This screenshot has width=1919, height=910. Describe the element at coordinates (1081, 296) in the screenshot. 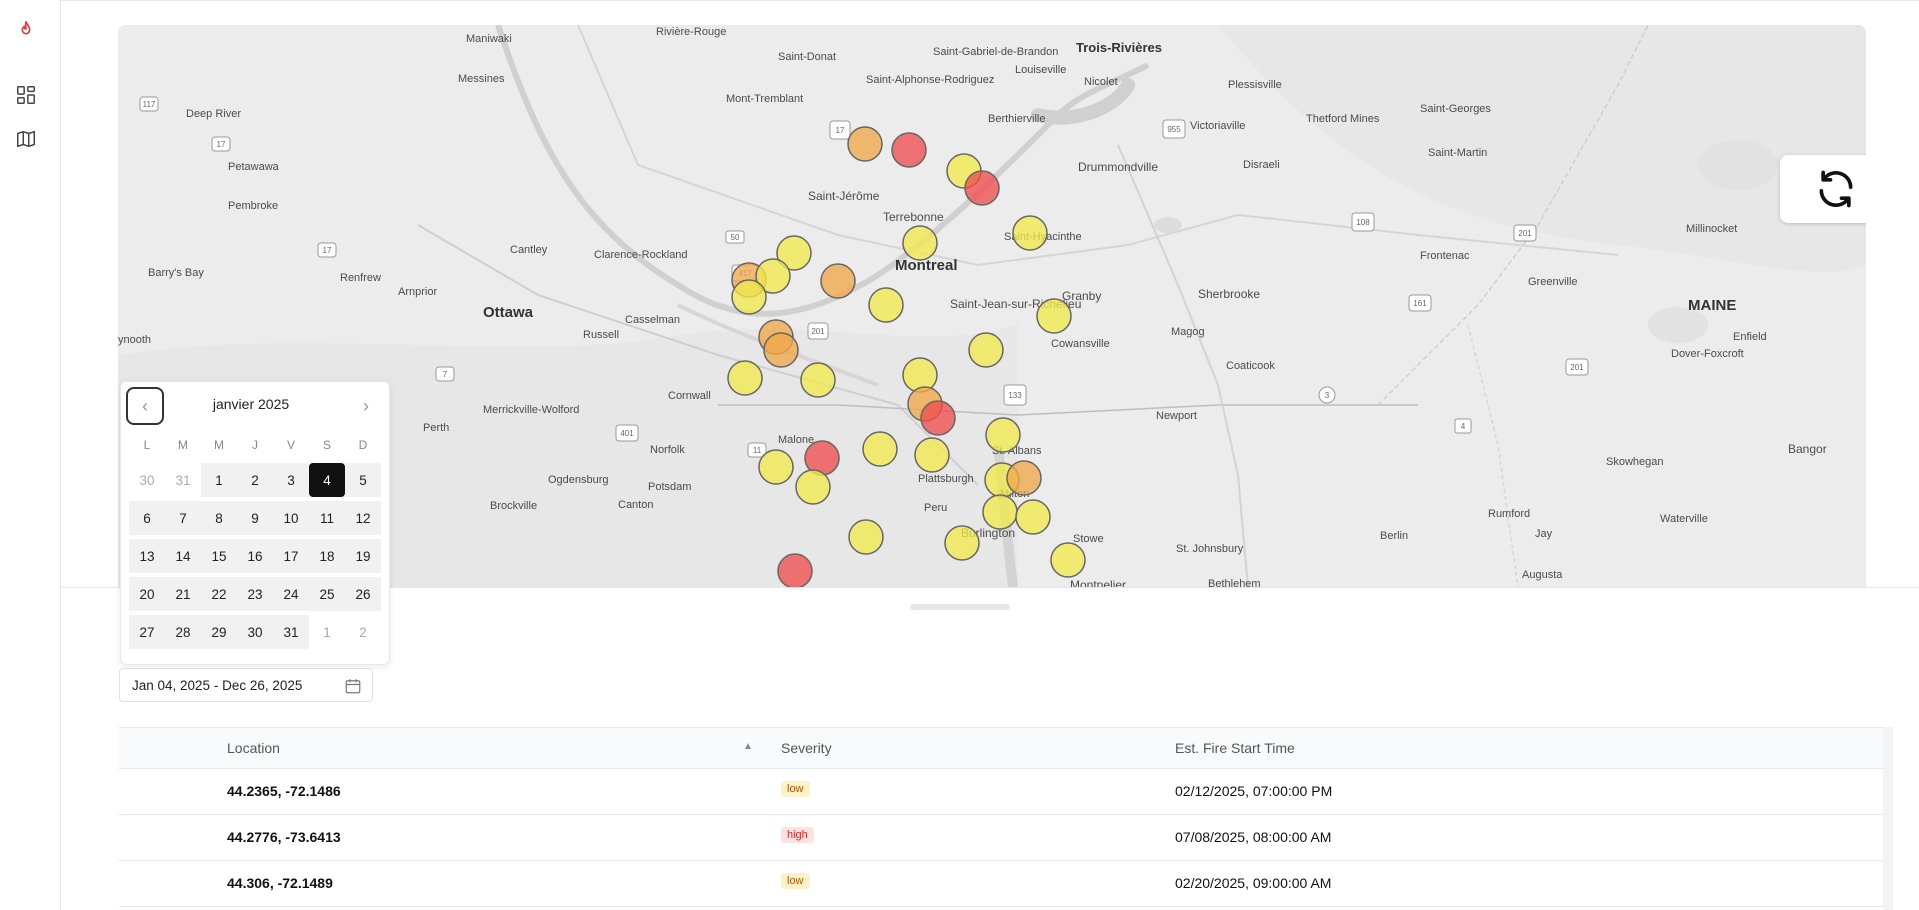

I see `place-label: Granby` at that location.